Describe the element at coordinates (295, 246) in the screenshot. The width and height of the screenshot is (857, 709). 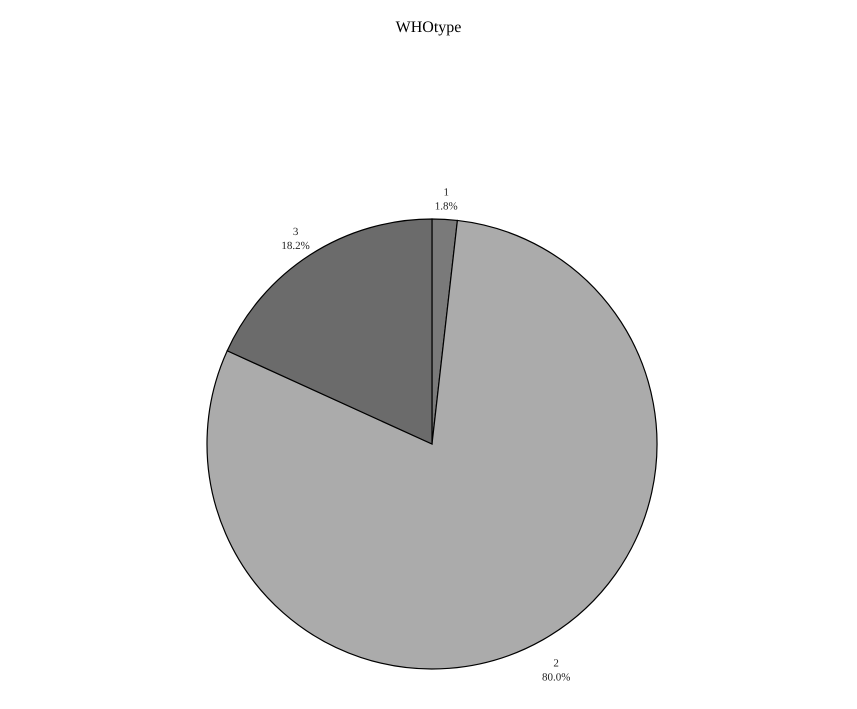
I see `data-label: 18.2%` at that location.